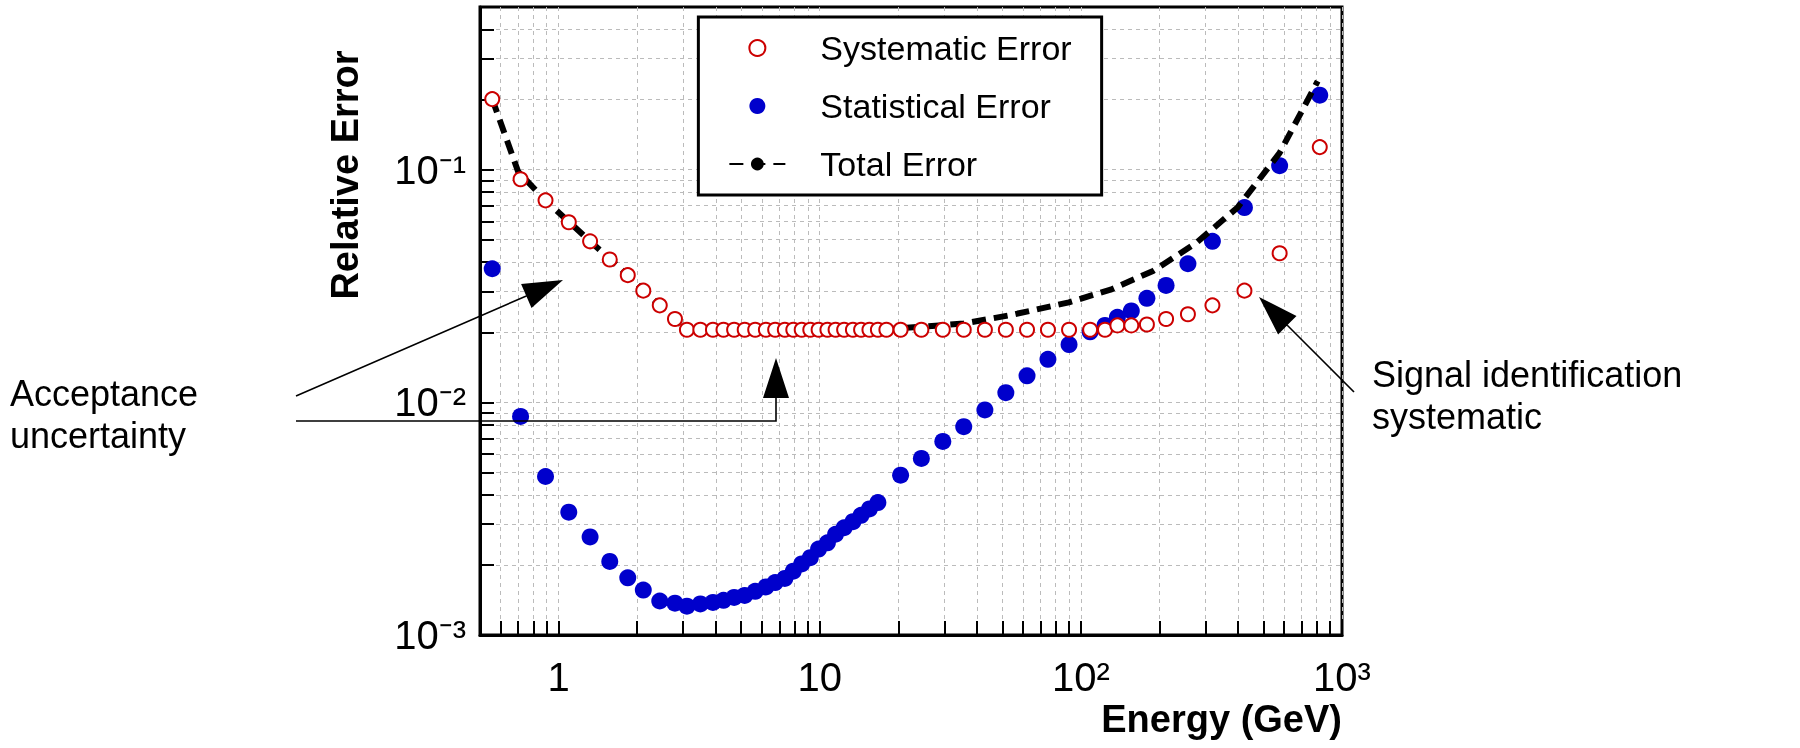  Describe the element at coordinates (558, 677) in the screenshot. I see `x-tick-label: 1` at that location.